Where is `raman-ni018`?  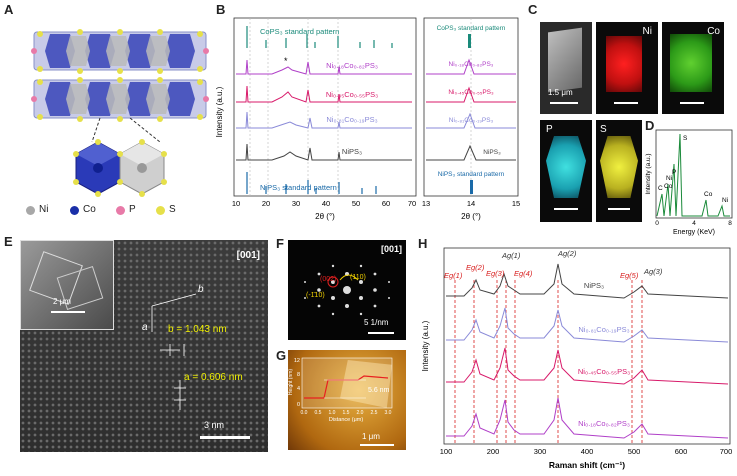
raman-ni018 is located at coordinates (587, 418).